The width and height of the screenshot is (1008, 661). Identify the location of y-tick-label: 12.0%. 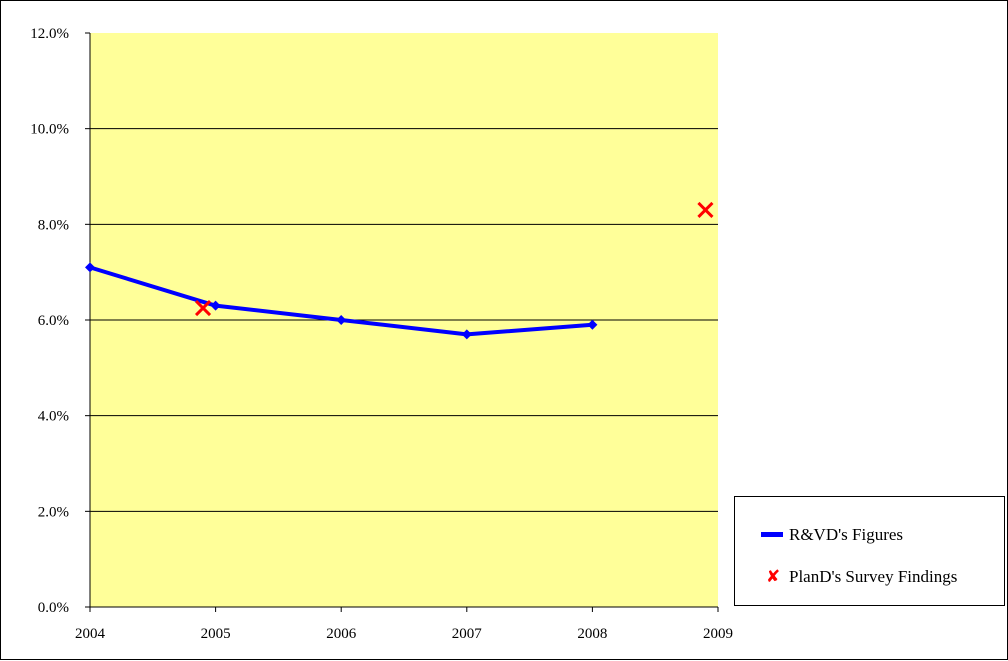
(49, 34).